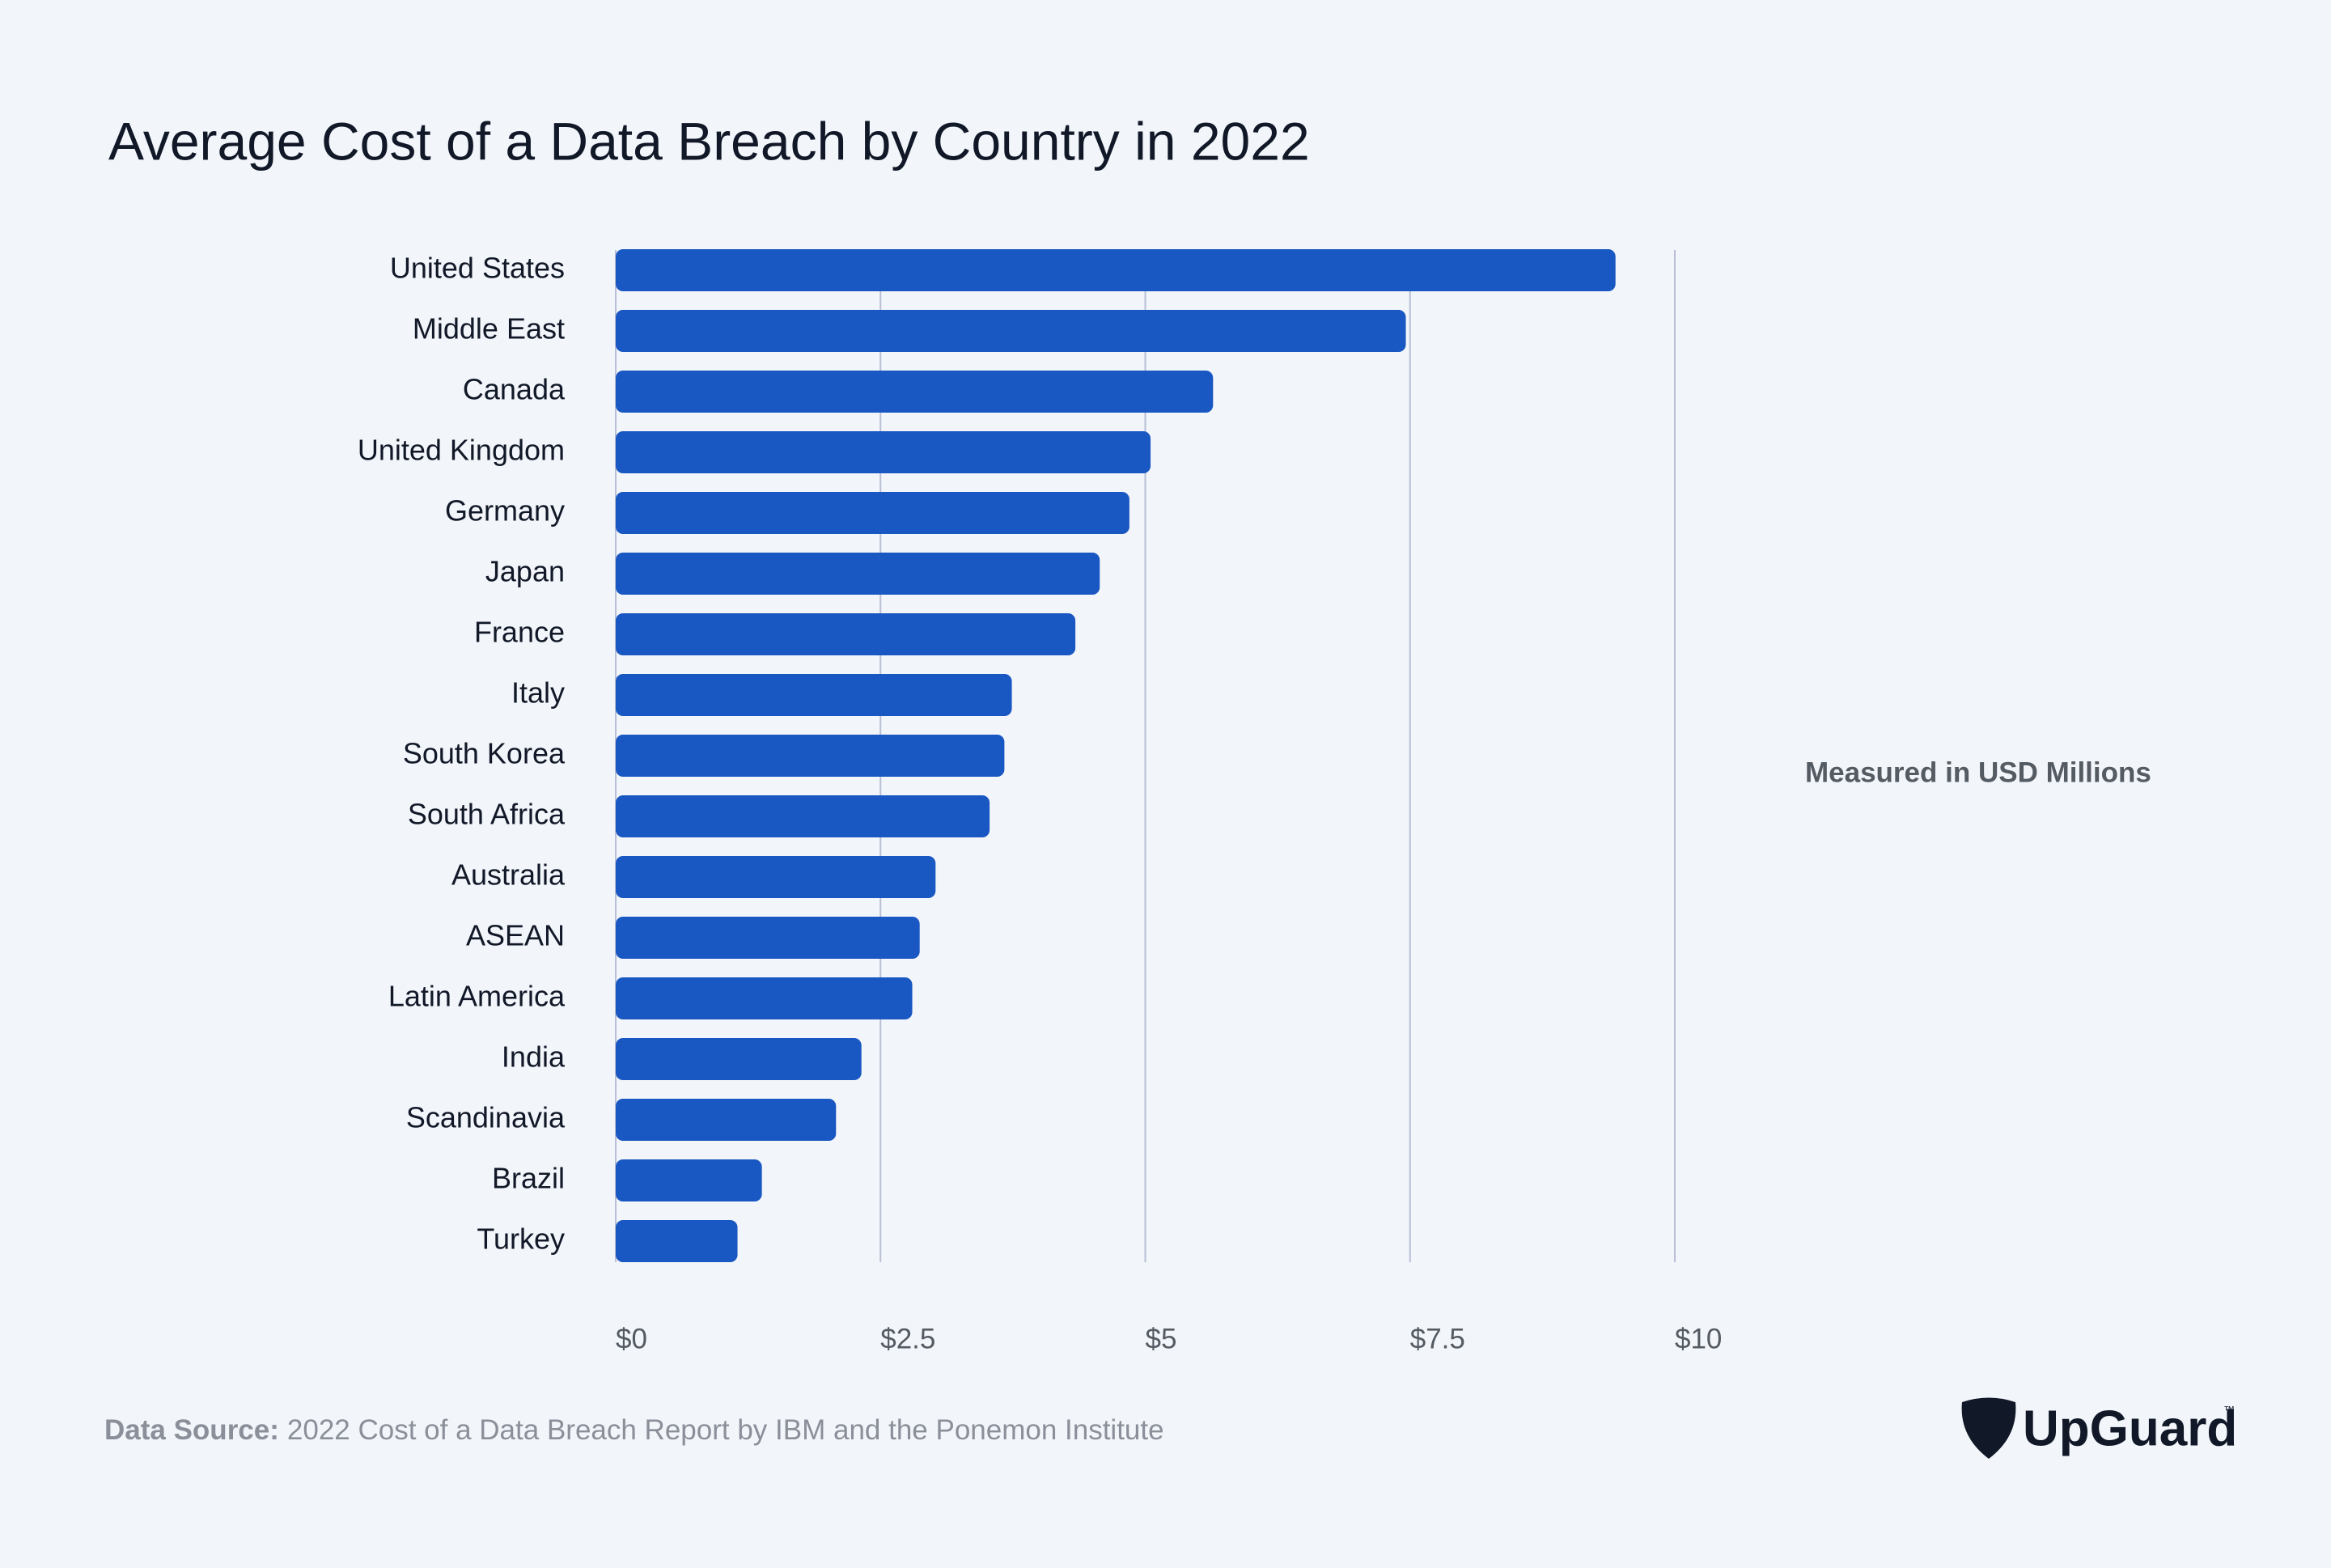 This screenshot has width=2331, height=1568. Describe the element at coordinates (1698, 1338) in the screenshot. I see `x-tick-label: $10` at that location.